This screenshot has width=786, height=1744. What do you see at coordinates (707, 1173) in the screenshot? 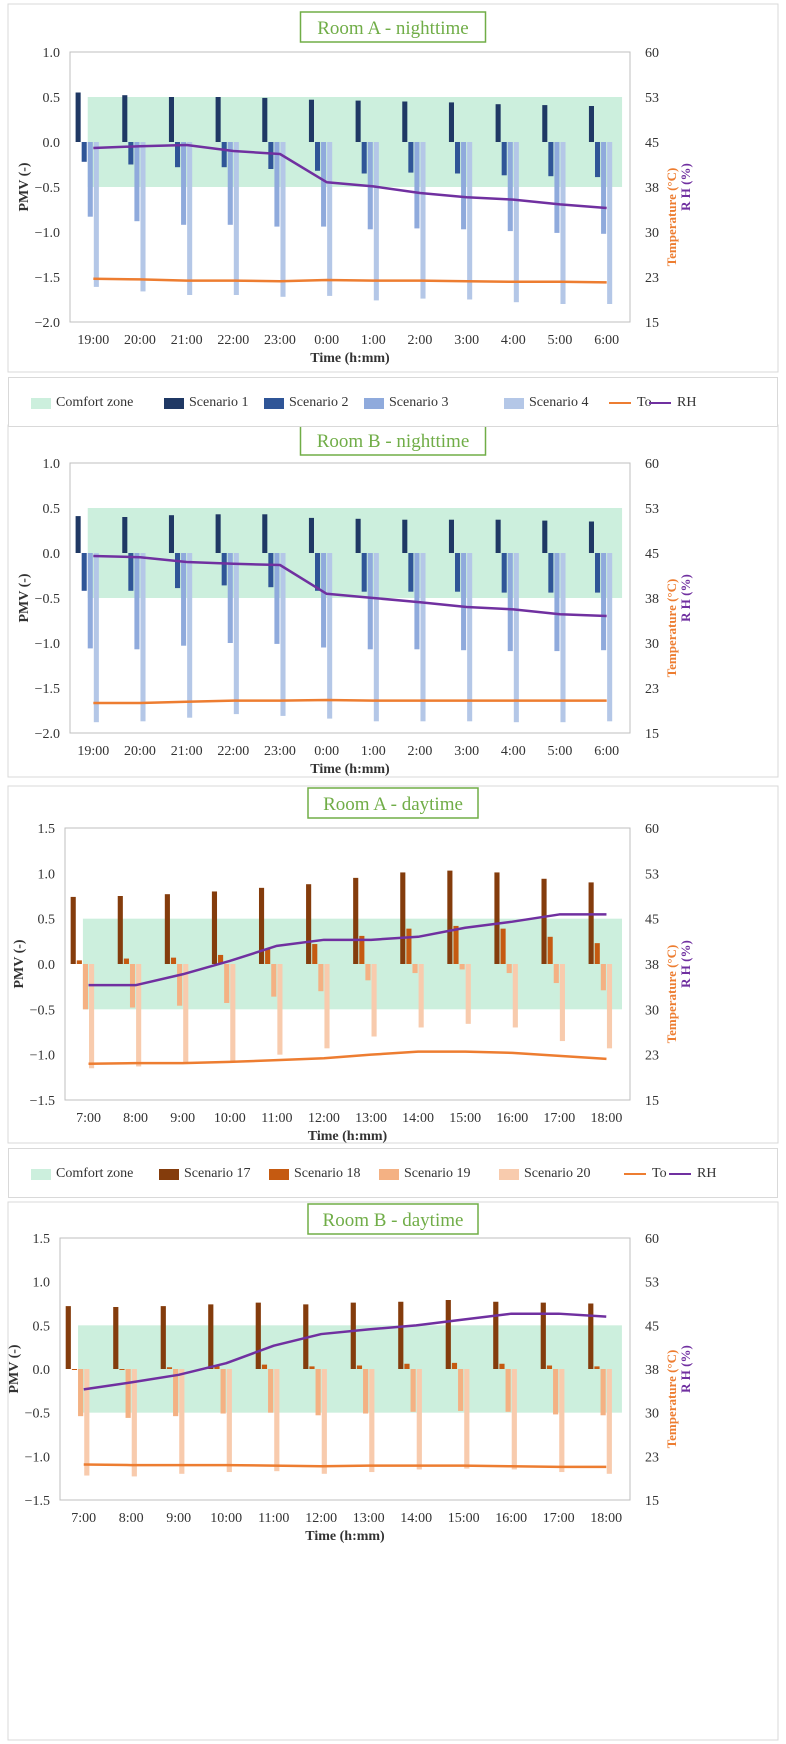
I see `legend-label: RH` at bounding box center [707, 1173].